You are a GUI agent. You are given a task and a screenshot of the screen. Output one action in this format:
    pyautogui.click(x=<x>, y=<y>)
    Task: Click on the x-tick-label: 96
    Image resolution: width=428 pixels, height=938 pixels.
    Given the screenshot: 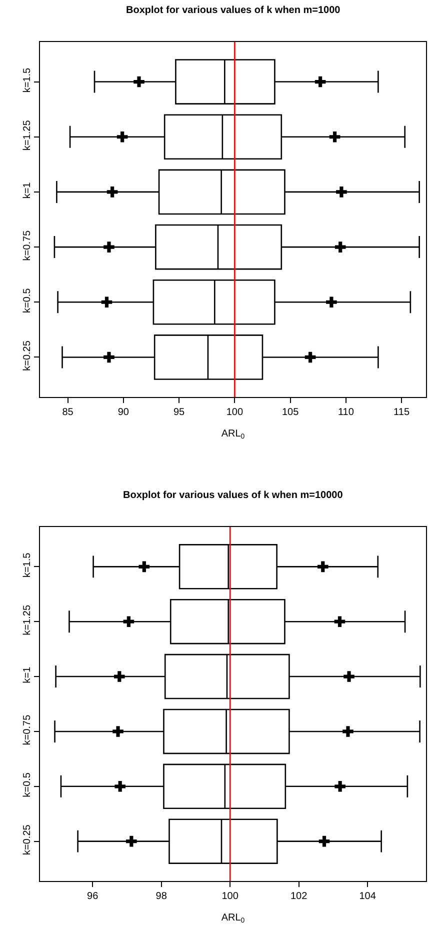 What is the action you would take?
    pyautogui.click(x=93, y=896)
    